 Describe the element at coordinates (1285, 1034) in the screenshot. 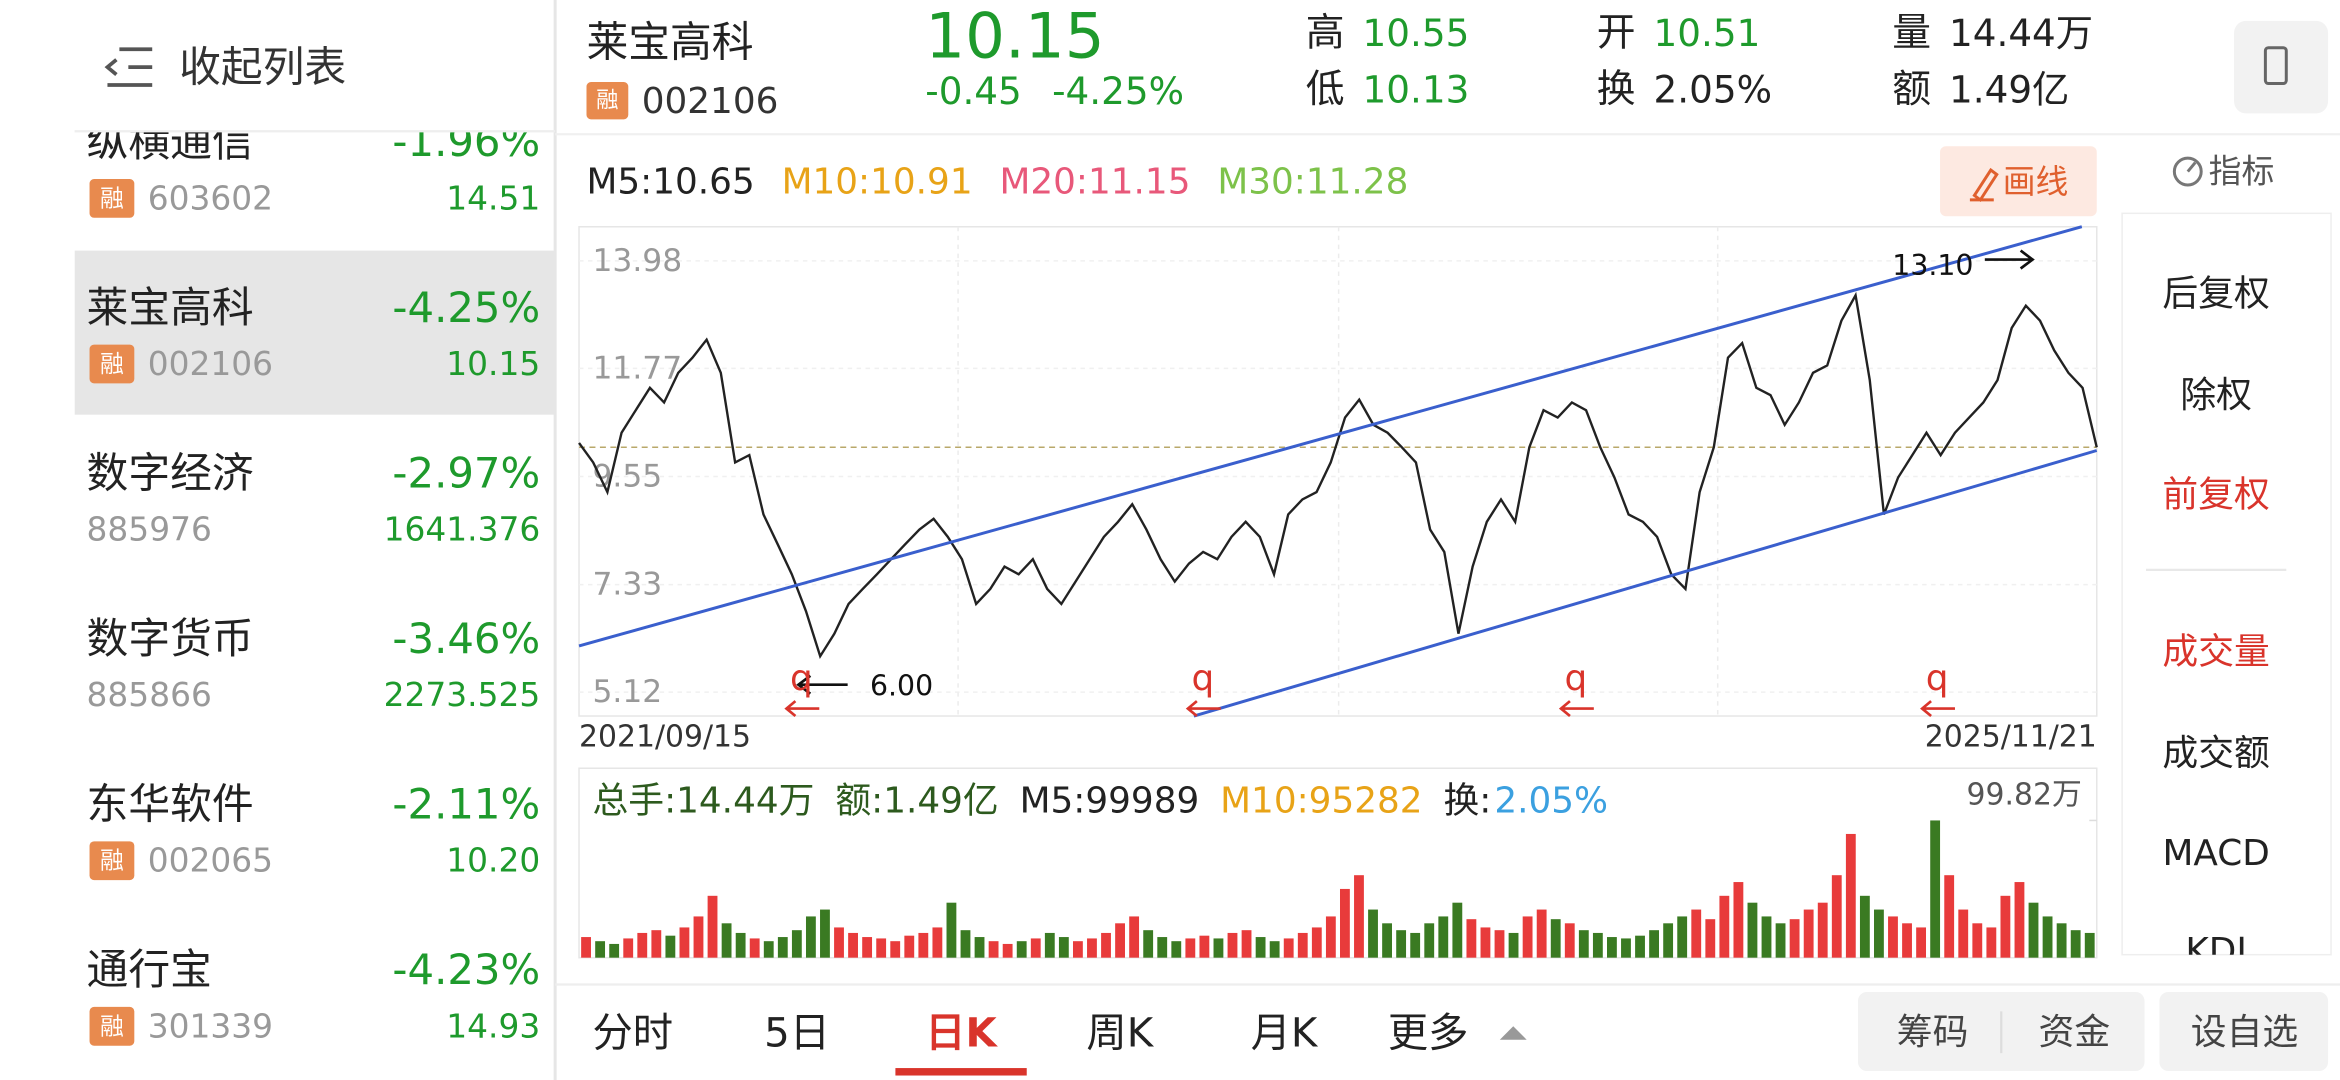

I see `tab: 月K` at that location.